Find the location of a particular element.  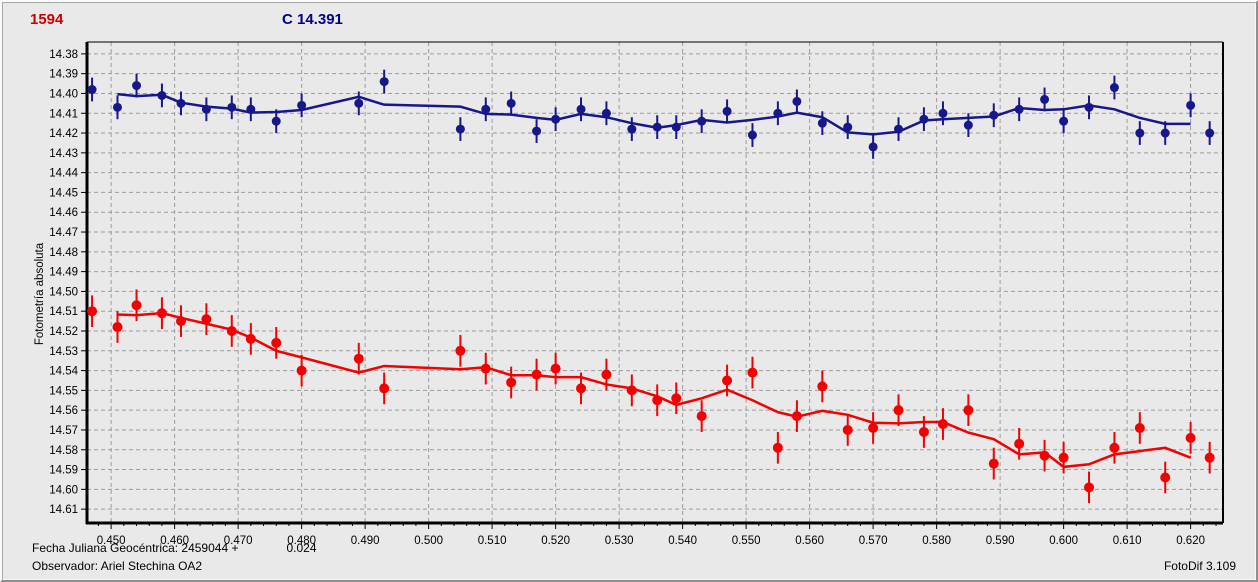

svg-text: 0.470 is located at coordinates (238, 541).